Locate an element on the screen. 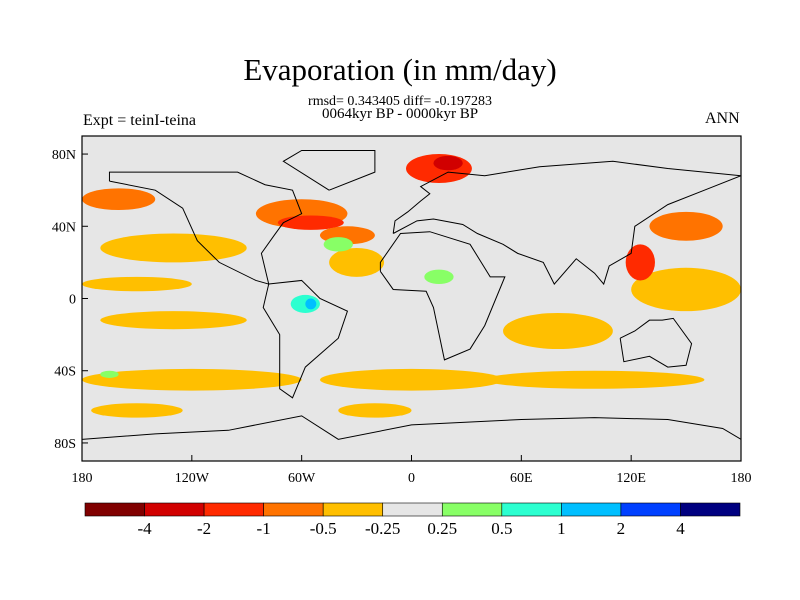 This screenshot has width=800, height=600. y-tick-label: 40N is located at coordinates (64, 227).